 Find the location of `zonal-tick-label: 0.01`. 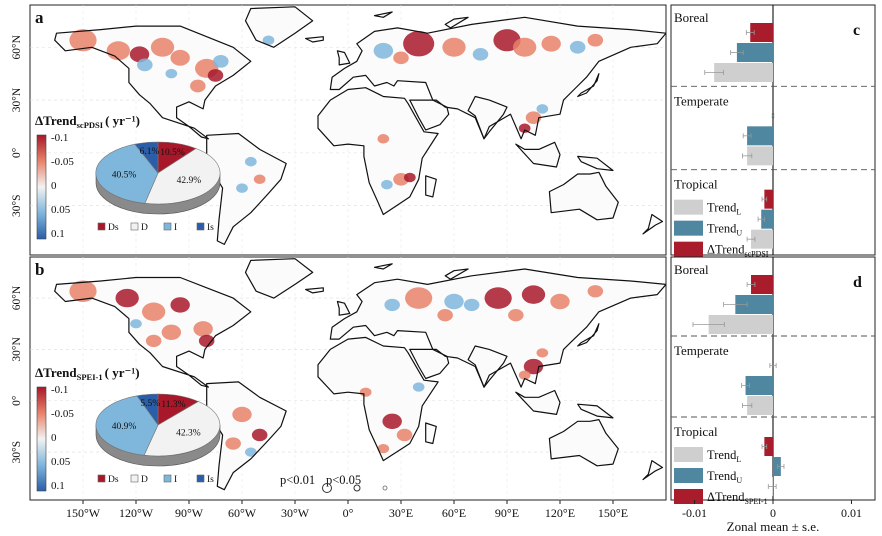

zonal-tick-label: 0.01 is located at coordinates (851, 513).